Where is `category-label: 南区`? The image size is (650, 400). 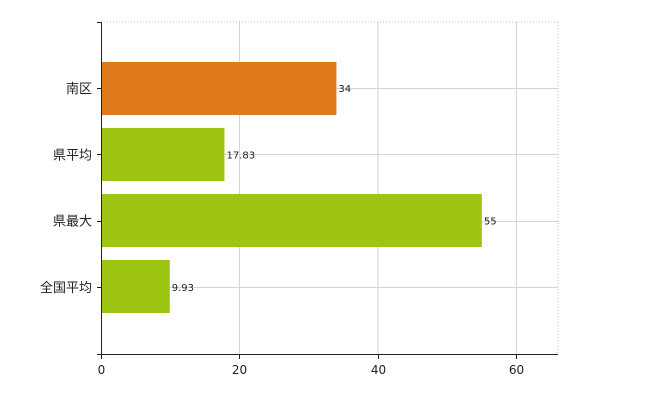
category-label: 南区 is located at coordinates (79, 89).